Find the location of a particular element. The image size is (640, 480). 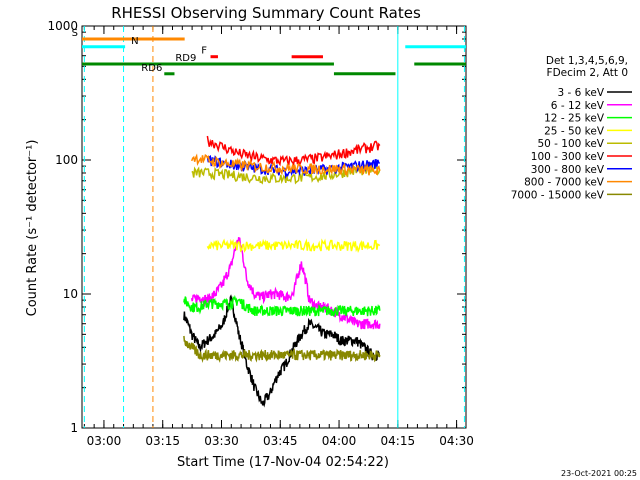

flag-label: S is located at coordinates (75, 33).